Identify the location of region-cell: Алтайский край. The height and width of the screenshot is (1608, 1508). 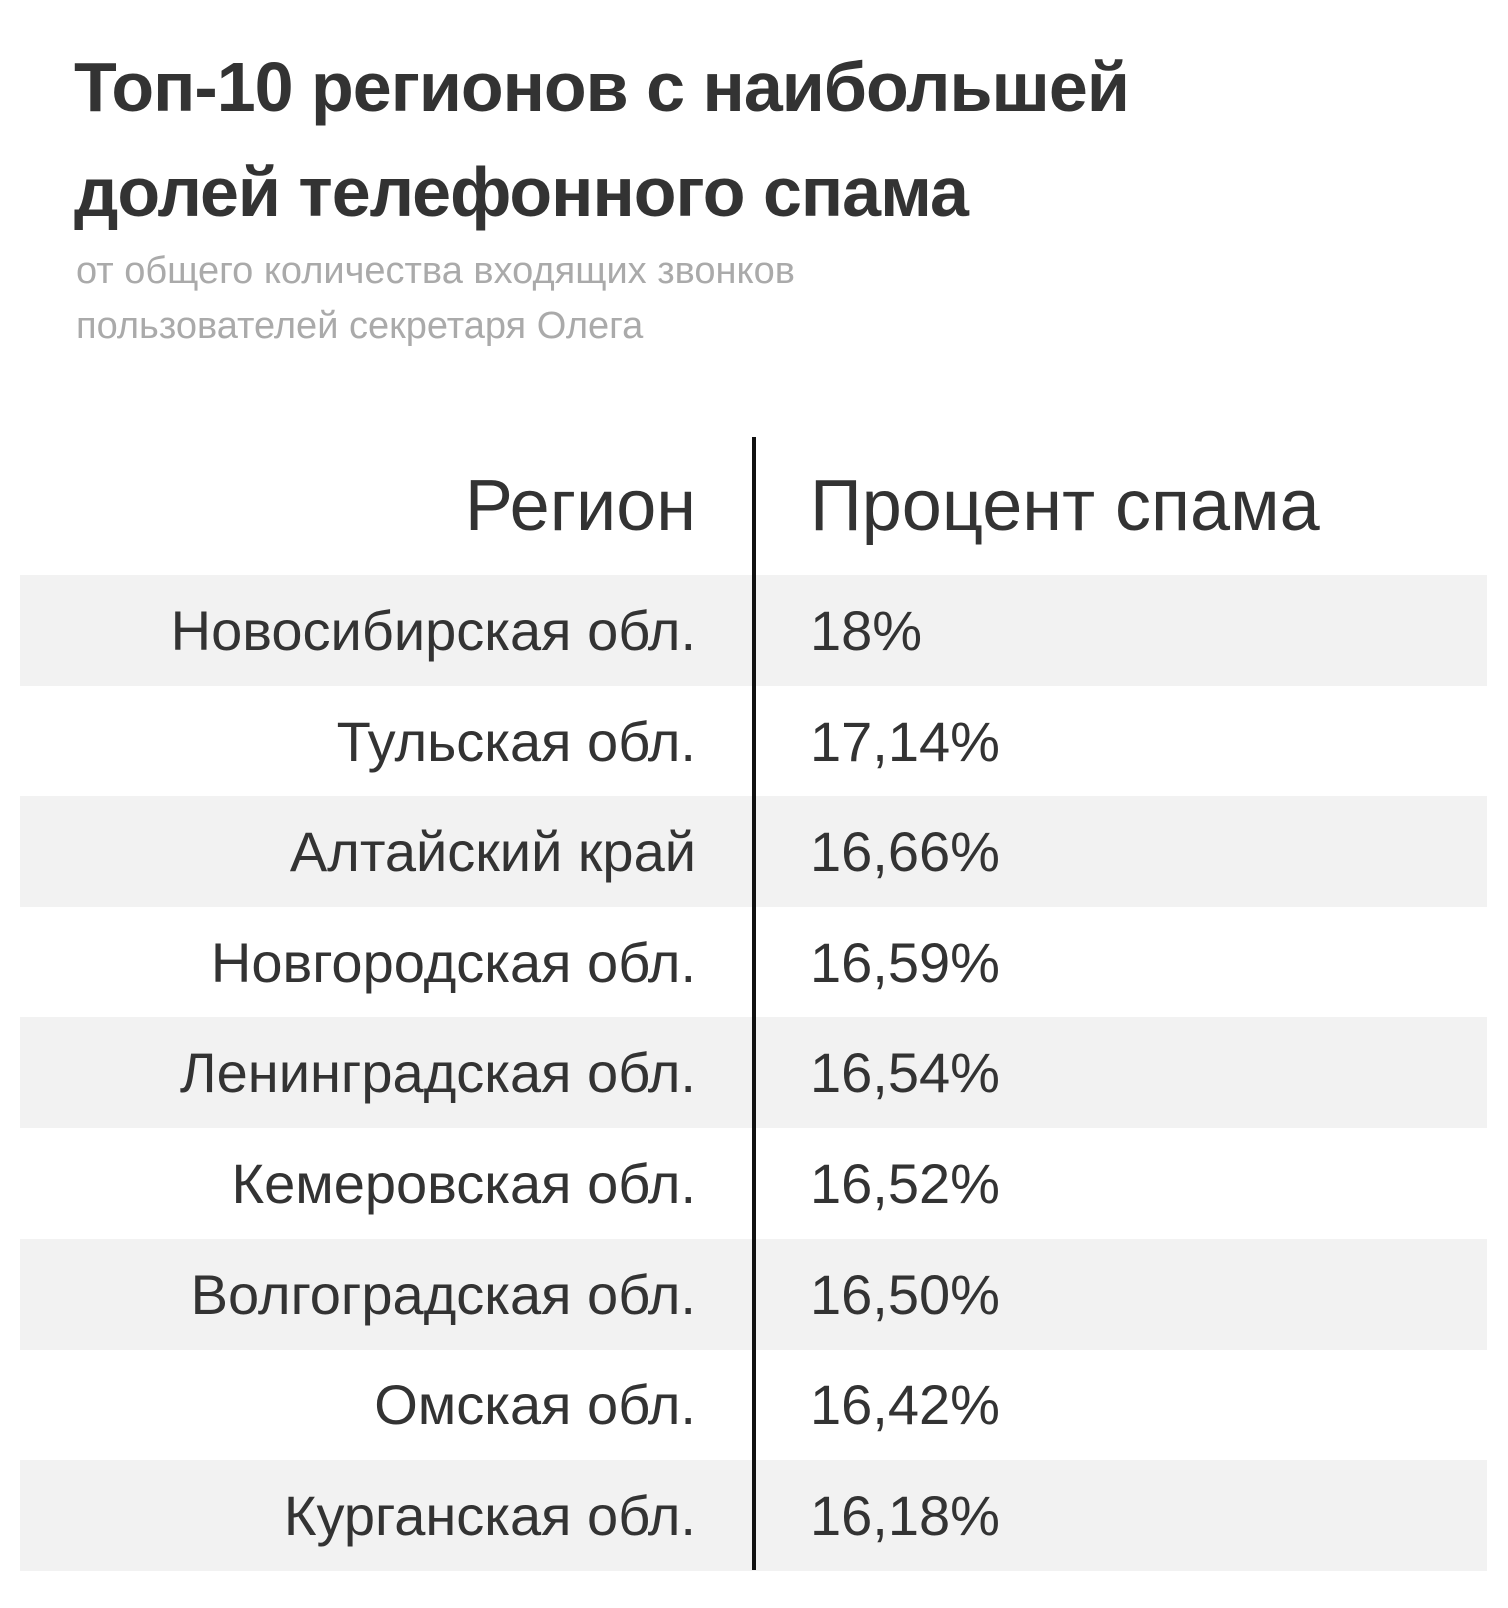
(492, 852).